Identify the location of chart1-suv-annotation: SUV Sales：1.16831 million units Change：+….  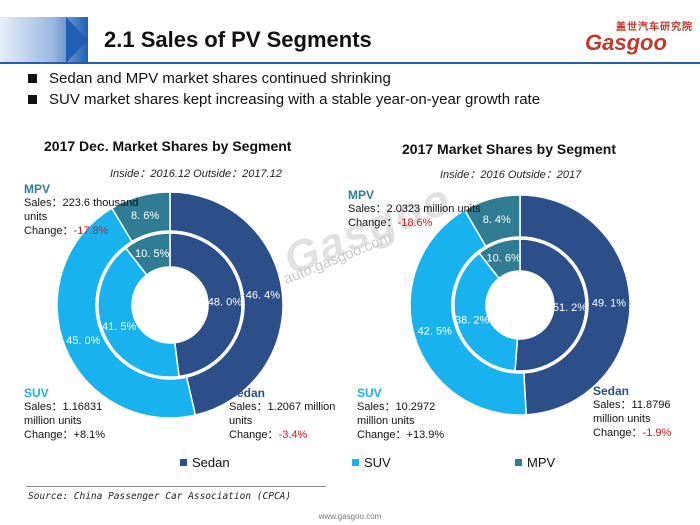
(64, 414).